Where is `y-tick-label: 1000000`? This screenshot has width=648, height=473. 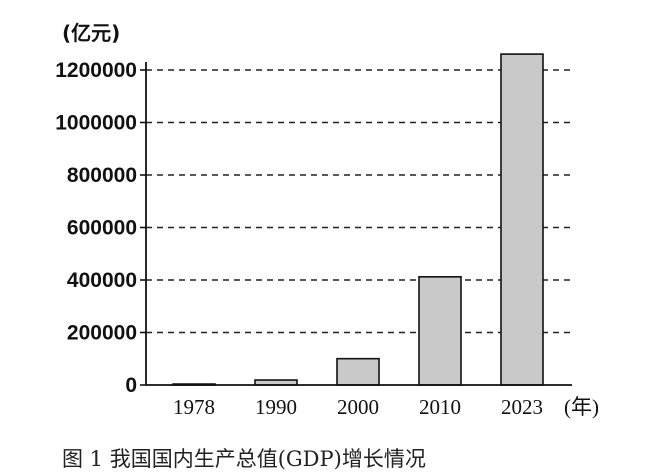
y-tick-label: 1000000 is located at coordinates (96, 123).